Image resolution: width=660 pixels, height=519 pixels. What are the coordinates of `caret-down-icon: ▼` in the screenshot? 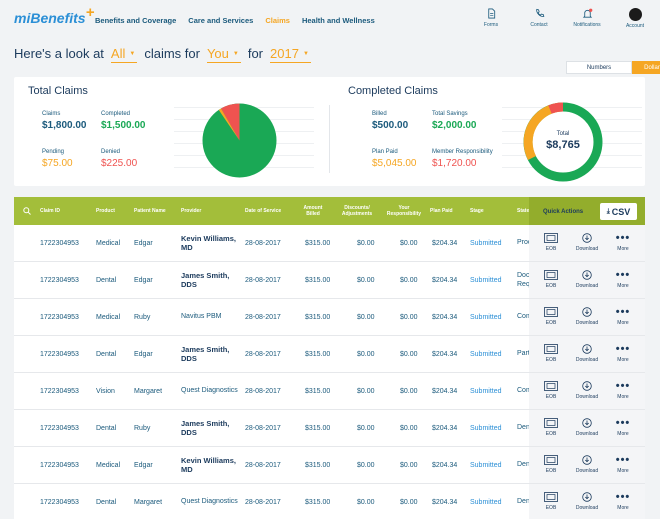 It's located at (235, 53).